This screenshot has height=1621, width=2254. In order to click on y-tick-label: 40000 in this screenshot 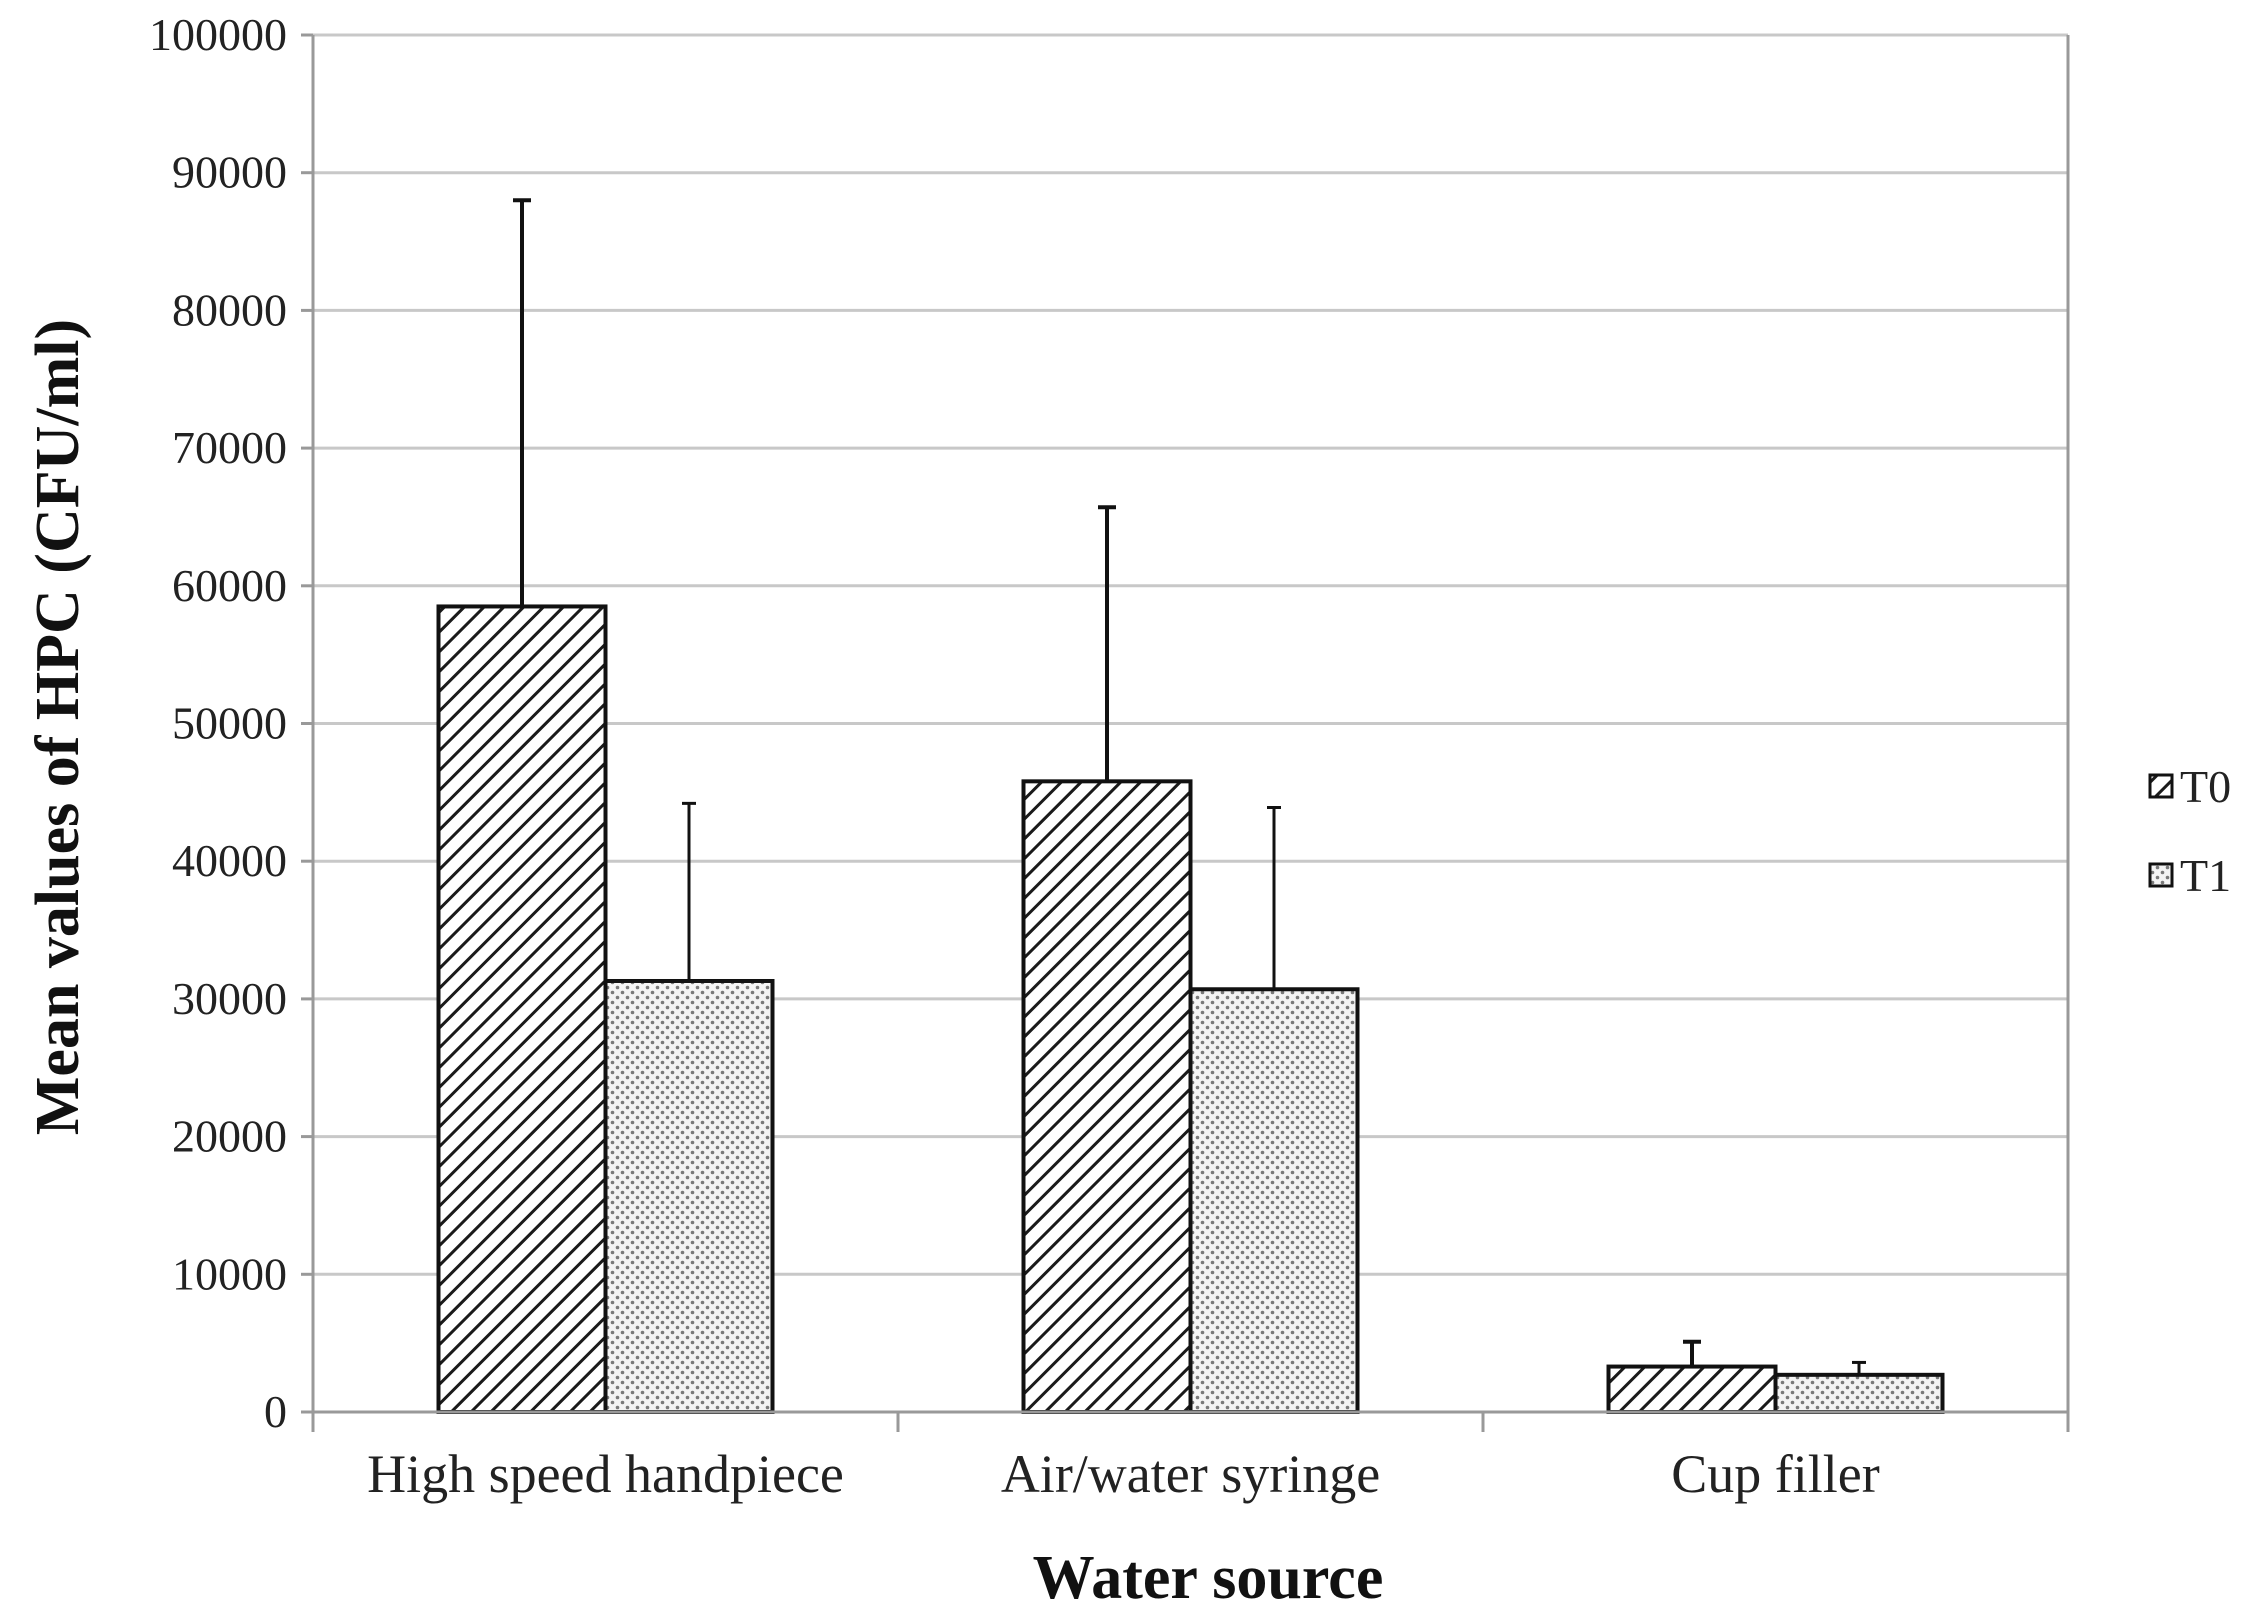, I will do `click(229, 860)`.